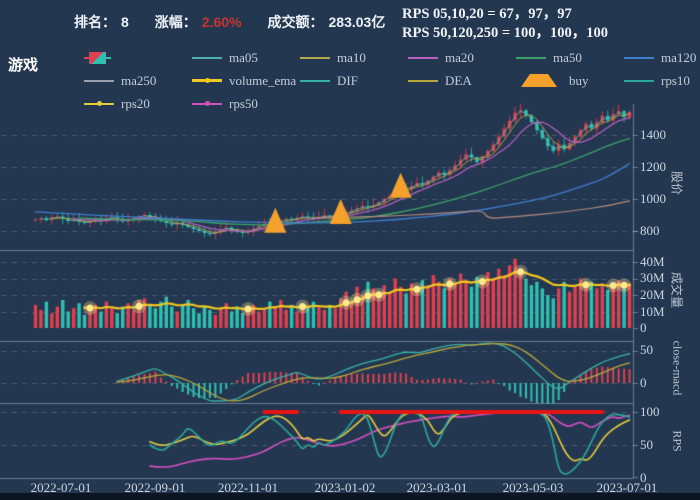 The height and width of the screenshot is (500, 700). What do you see at coordinates (662, 81) in the screenshot?
I see `legend-item-rps10: rps10` at bounding box center [662, 81].